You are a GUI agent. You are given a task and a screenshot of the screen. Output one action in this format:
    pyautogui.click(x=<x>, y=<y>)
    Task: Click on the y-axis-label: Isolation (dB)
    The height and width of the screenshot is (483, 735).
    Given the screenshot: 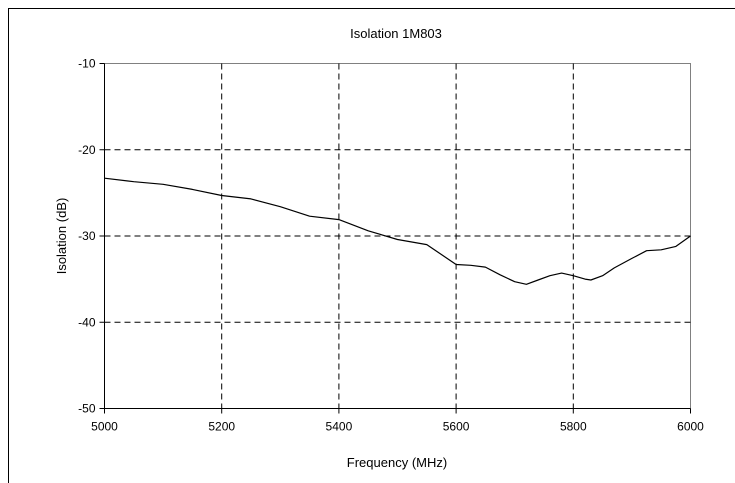 What is the action you would take?
    pyautogui.click(x=61, y=236)
    